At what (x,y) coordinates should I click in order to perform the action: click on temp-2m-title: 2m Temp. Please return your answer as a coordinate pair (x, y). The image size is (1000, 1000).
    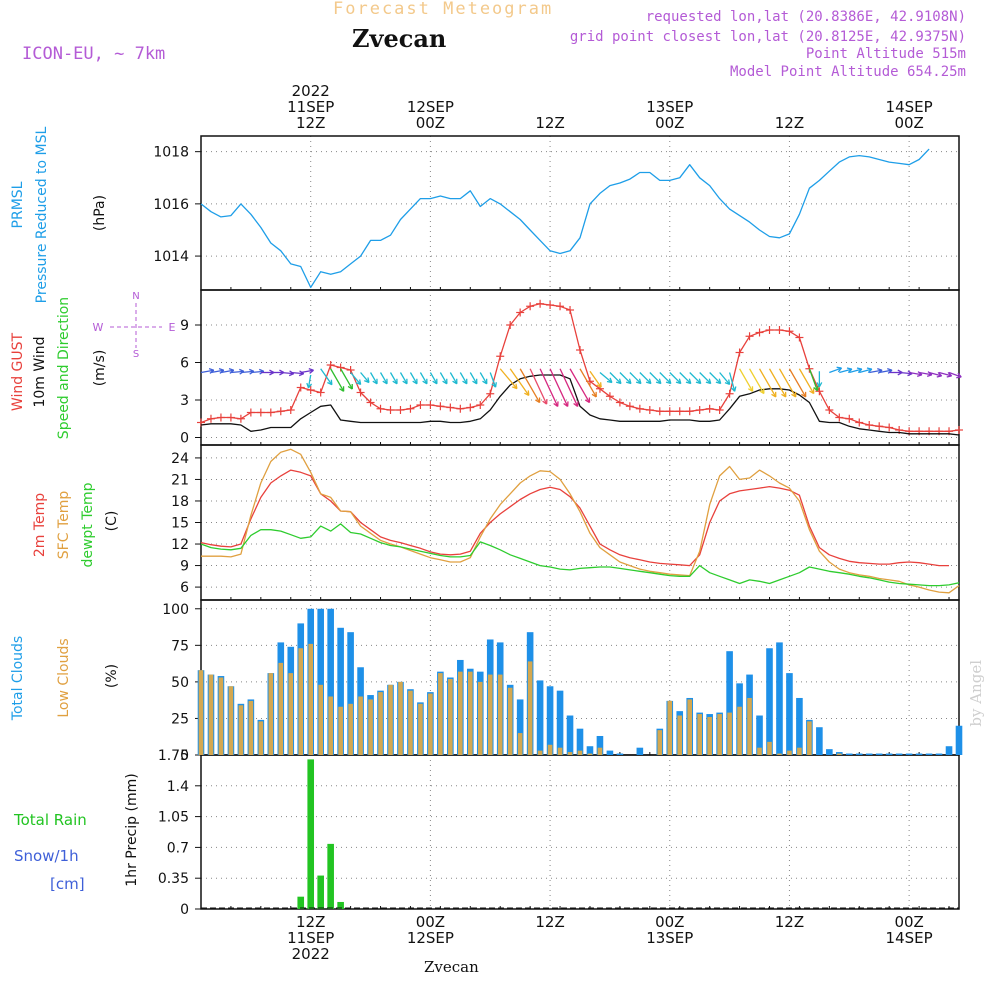
    Looking at the image, I should click on (40, 525).